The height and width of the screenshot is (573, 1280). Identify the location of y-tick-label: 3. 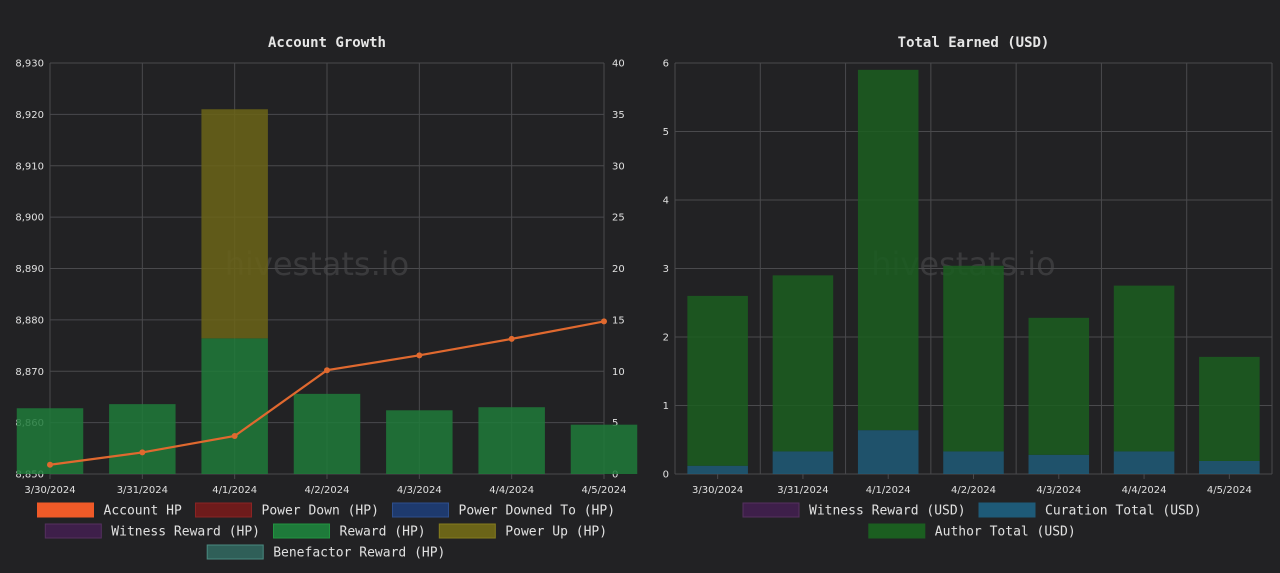
(666, 269).